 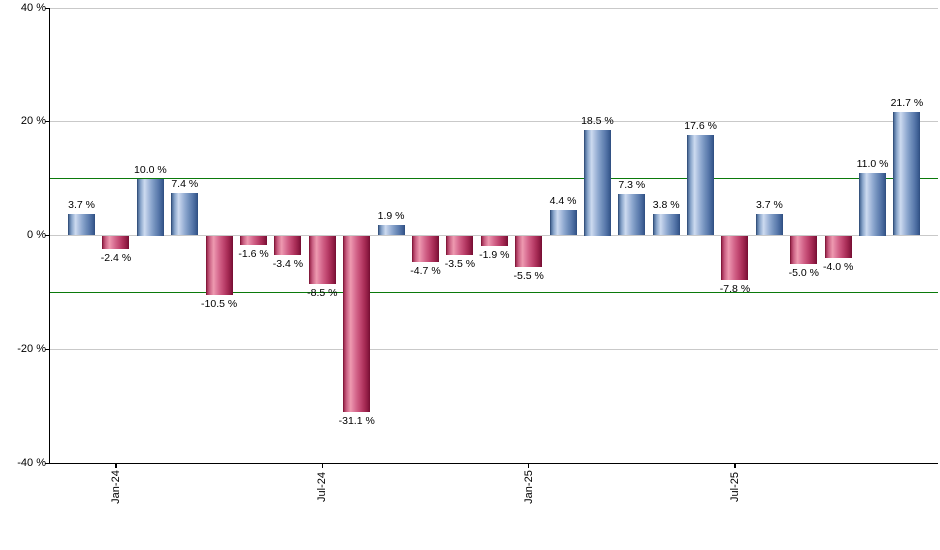 What do you see at coordinates (700, 126) in the screenshot?
I see `bar-value-label: 17.6 %` at bounding box center [700, 126].